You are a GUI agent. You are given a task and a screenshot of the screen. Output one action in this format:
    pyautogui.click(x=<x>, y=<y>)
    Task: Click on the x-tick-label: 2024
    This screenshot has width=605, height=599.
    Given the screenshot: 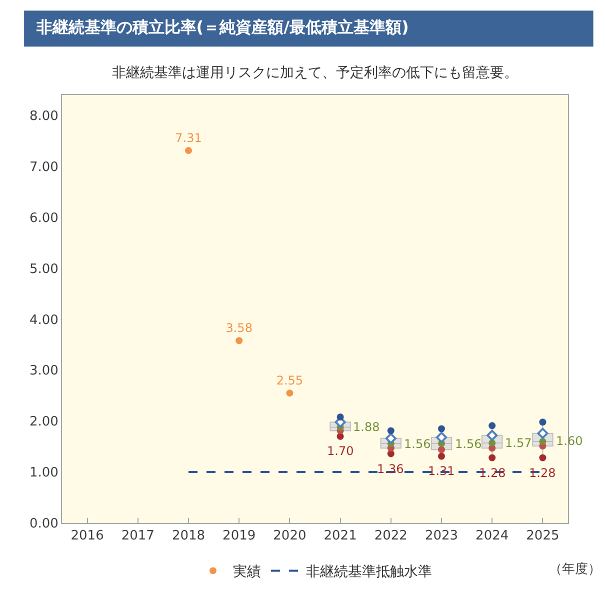 What is the action you would take?
    pyautogui.click(x=492, y=536)
    